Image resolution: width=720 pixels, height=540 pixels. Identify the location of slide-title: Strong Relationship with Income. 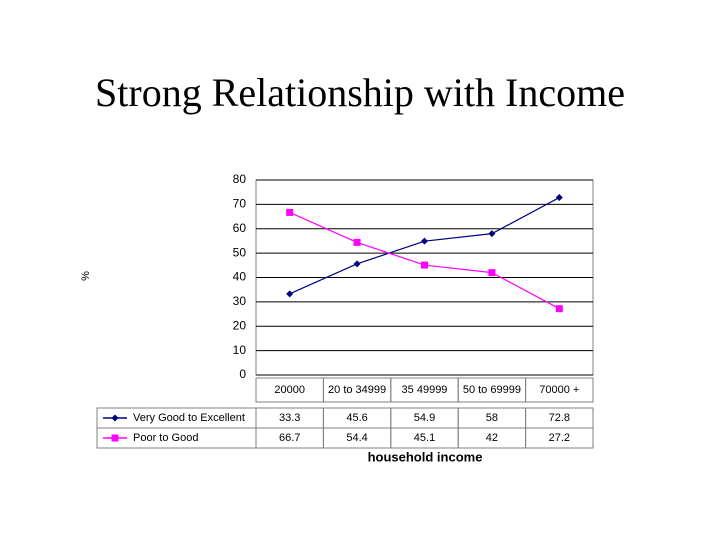
(360, 92).